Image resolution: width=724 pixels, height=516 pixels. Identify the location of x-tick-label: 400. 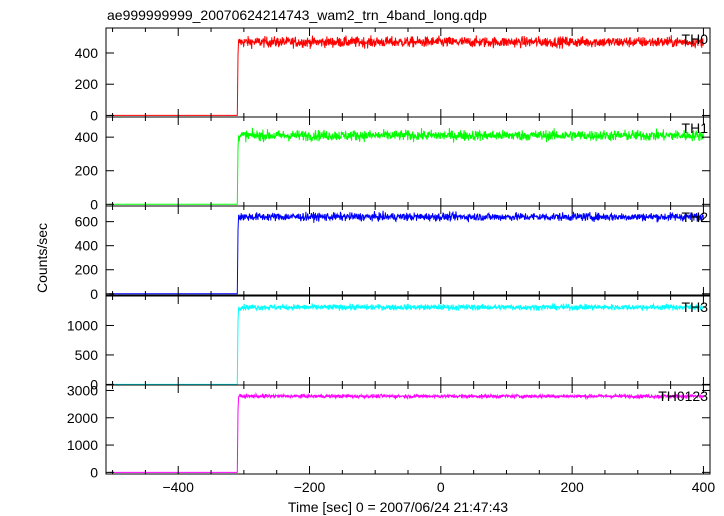
(704, 487).